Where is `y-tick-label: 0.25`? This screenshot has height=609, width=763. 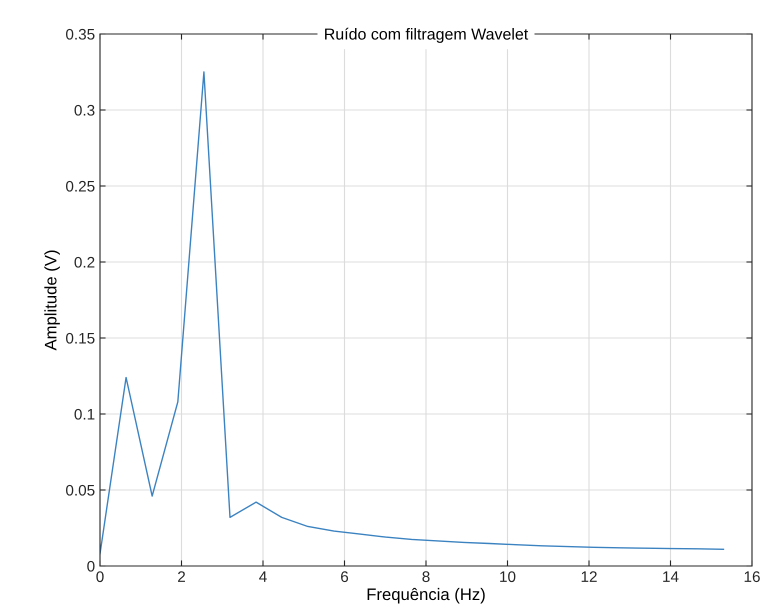
y-tick-label: 0.25 is located at coordinates (80, 186).